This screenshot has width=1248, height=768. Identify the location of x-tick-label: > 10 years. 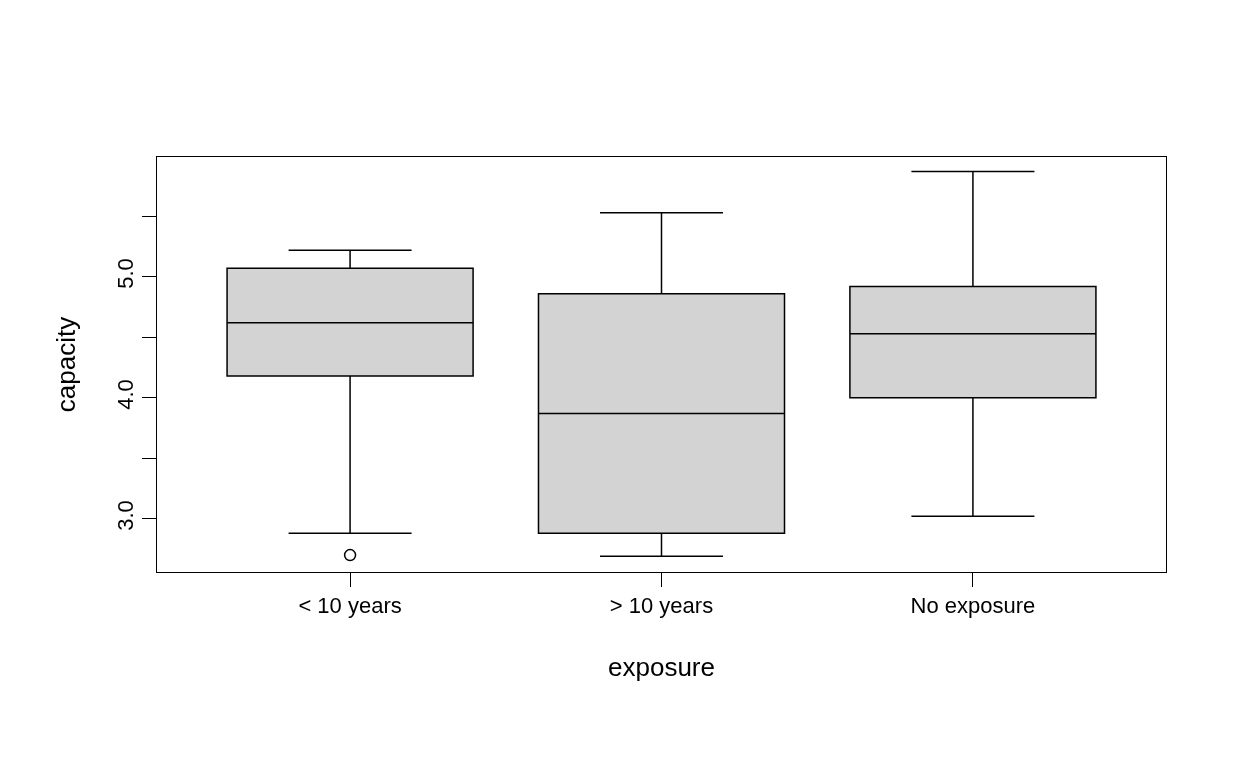
(661, 606).